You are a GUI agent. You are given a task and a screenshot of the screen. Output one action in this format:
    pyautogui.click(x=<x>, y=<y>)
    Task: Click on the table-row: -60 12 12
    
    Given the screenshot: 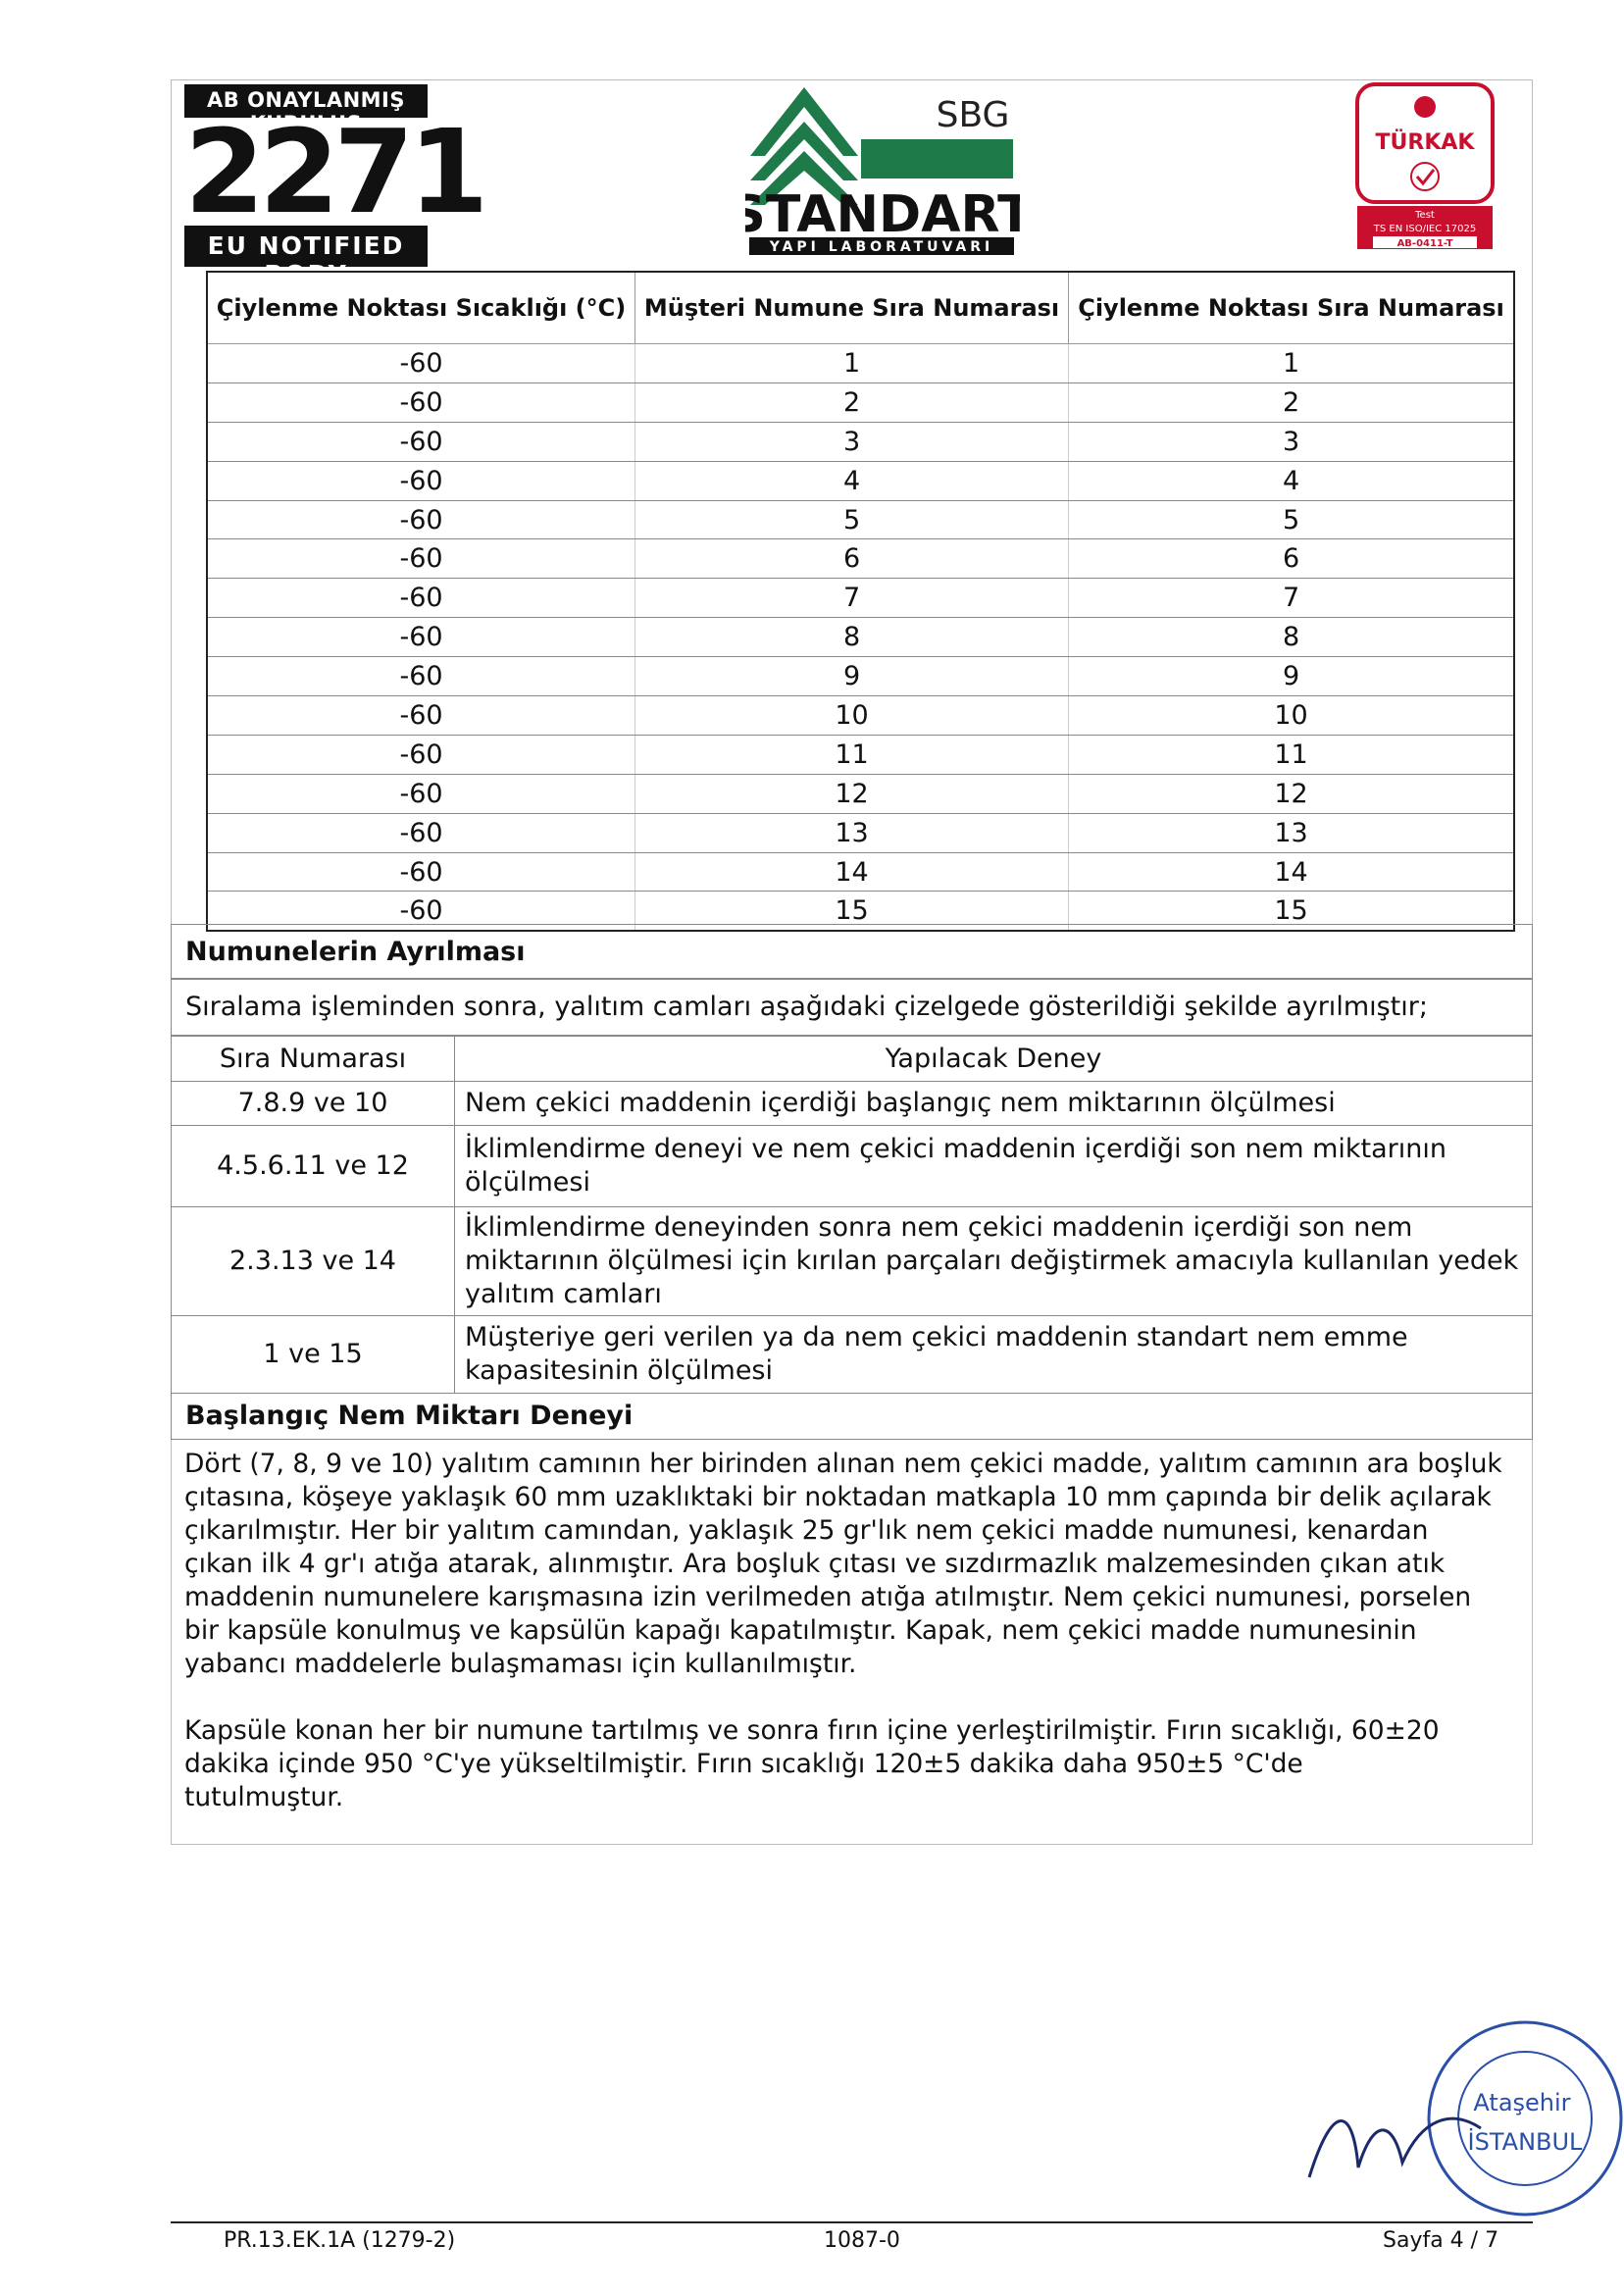 What is the action you would take?
    pyautogui.click(x=860, y=794)
    